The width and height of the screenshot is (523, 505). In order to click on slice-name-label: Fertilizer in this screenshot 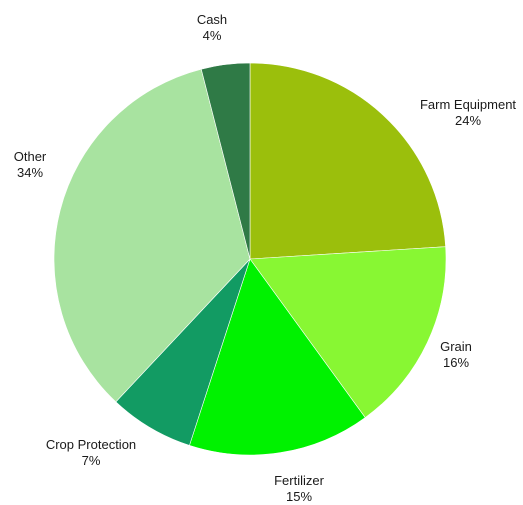, I will do `click(299, 480)`.